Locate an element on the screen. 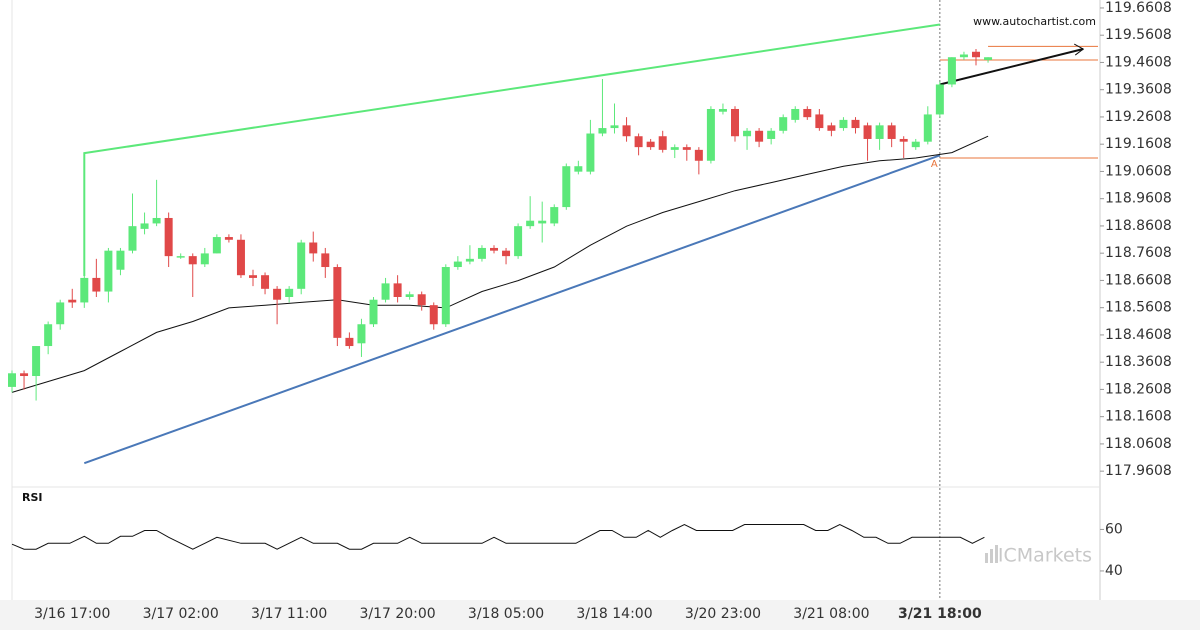 This screenshot has width=1200, height=630. rsi-tick-label: 60 is located at coordinates (1114, 529).